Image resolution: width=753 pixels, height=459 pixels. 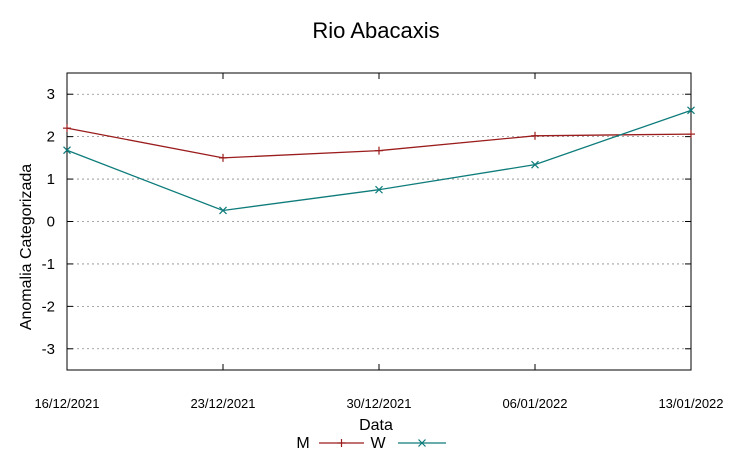 What do you see at coordinates (376, 425) in the screenshot?
I see `x-axis-label: Data` at bounding box center [376, 425].